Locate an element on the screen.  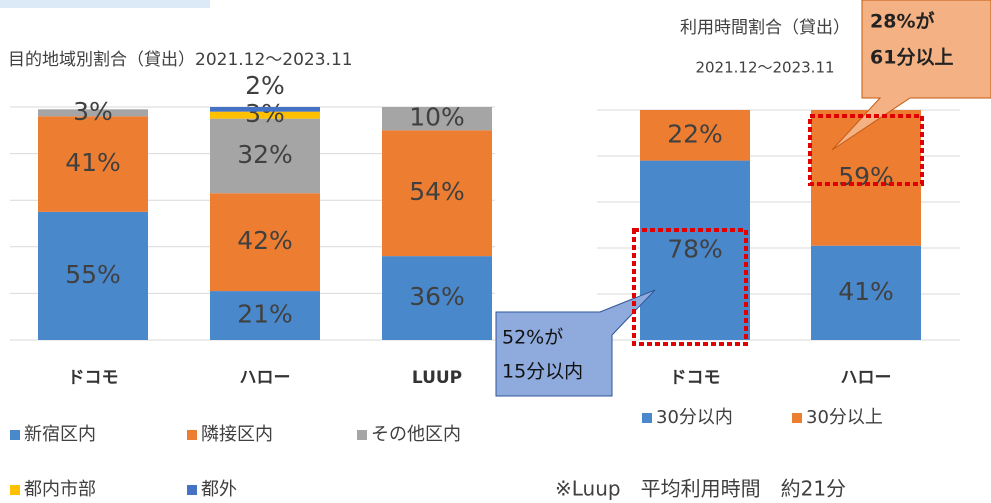
data-label: 59% is located at coordinates (866, 176).